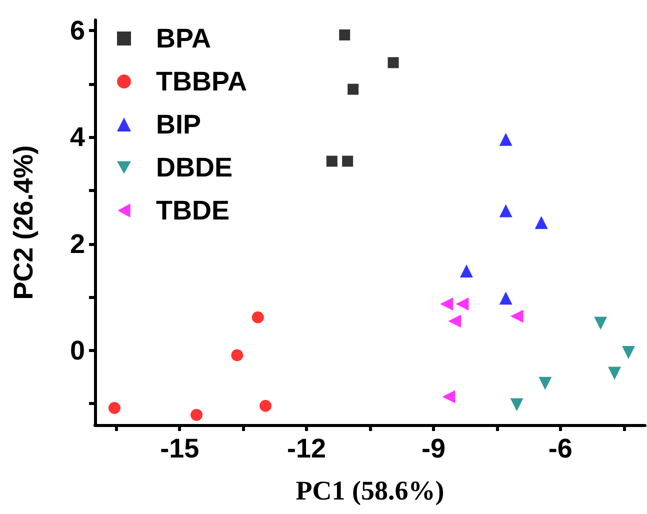 The width and height of the screenshot is (647, 514). What do you see at coordinates (184, 39) in the screenshot?
I see `legend-label: BPA` at bounding box center [184, 39].